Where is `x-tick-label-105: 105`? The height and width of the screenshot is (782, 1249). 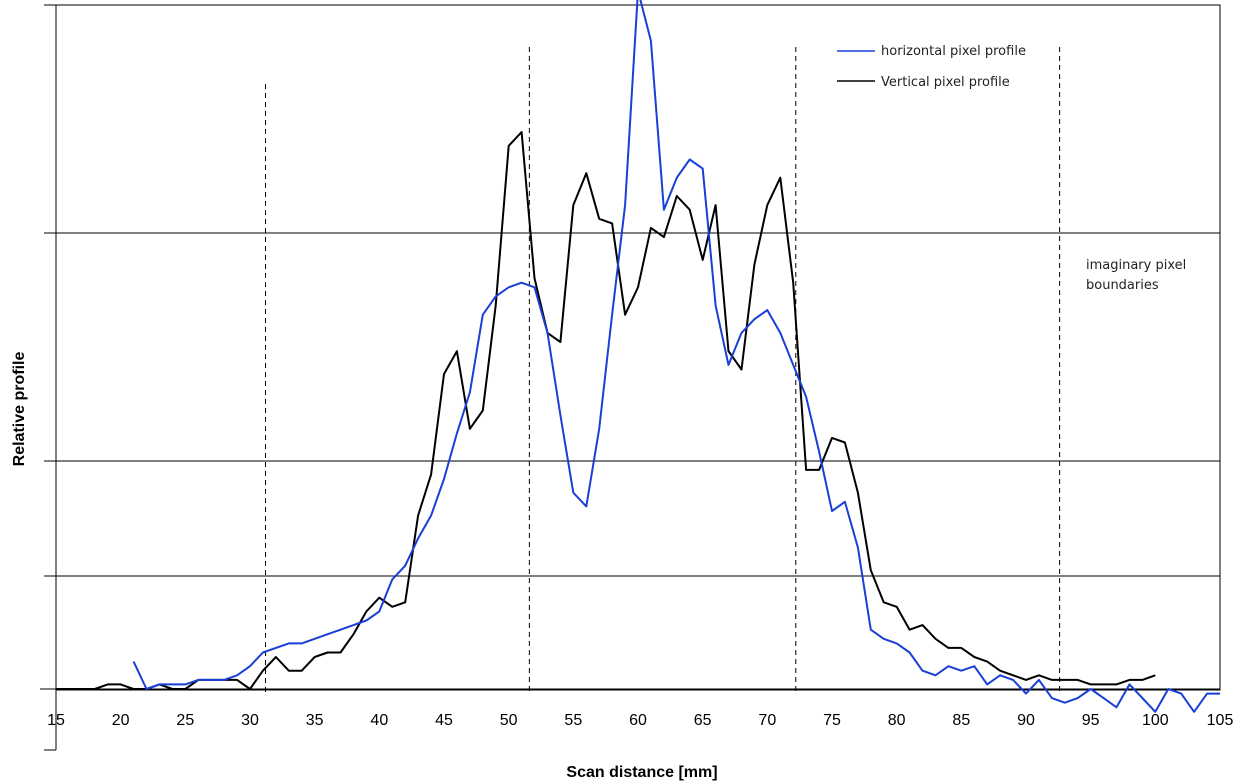 x-tick-label-105: 105 is located at coordinates (1220, 720).